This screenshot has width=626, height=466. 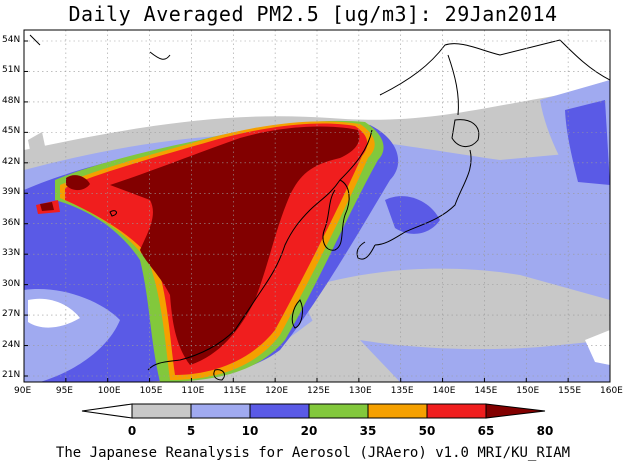 What do you see at coordinates (64, 391) in the screenshot?
I see `longitude-label: 95E` at bounding box center [64, 391].